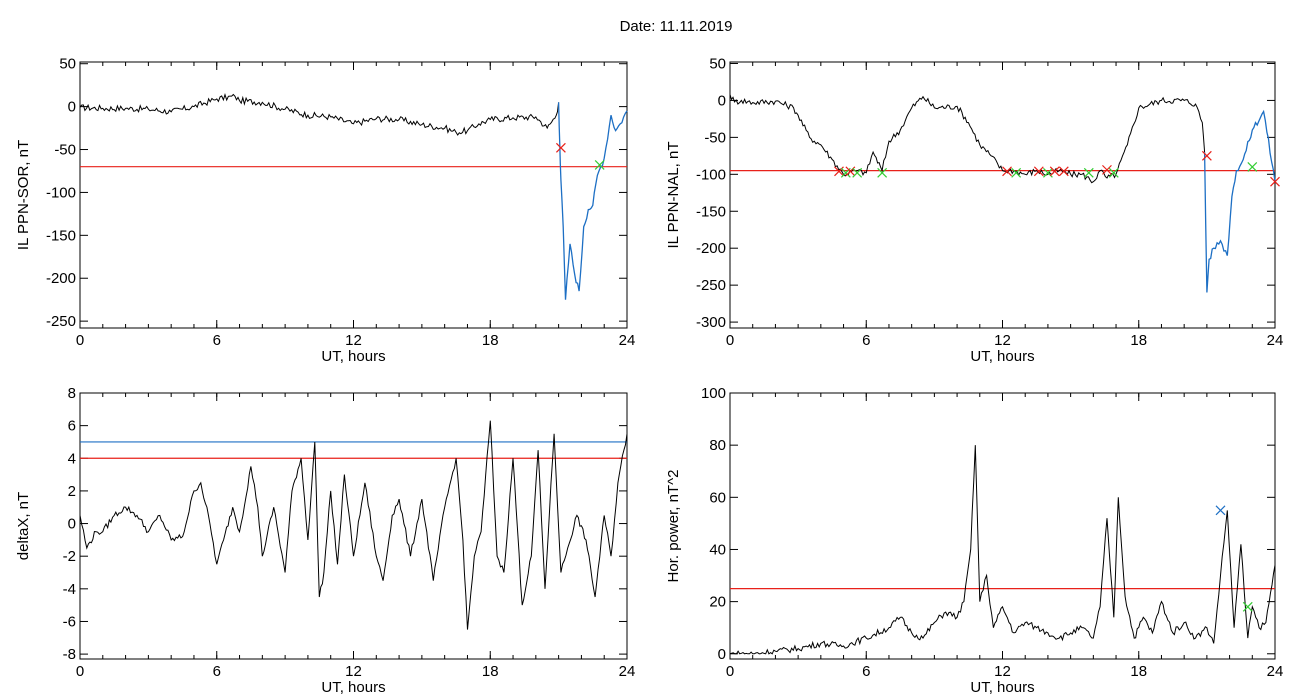  Describe the element at coordinates (72, 491) in the screenshot. I see `y-tick-label: 2` at that location.